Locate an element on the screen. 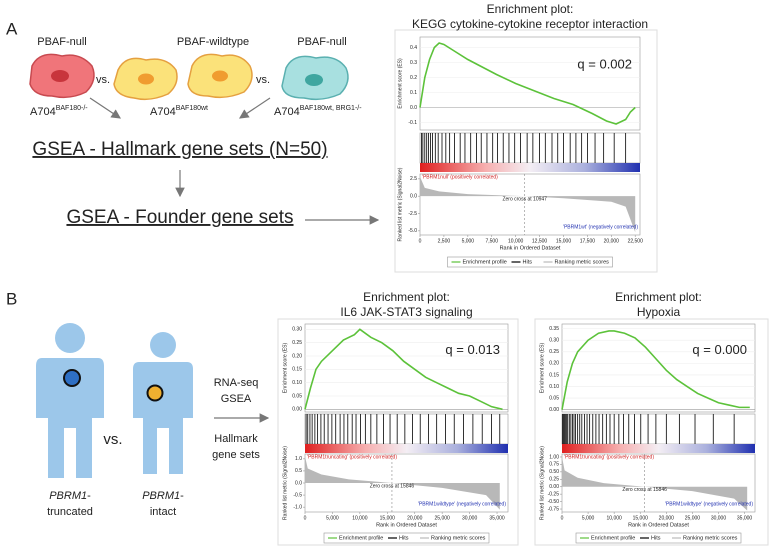  x-tick-label: 35,000 is located at coordinates (497, 518).